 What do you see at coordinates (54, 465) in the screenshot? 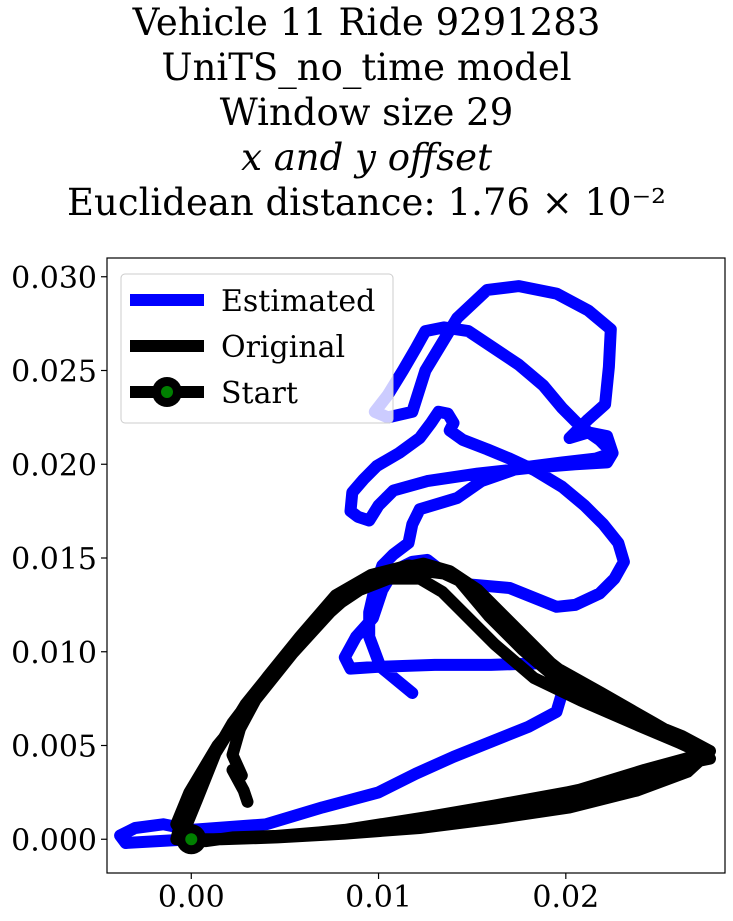
I see `y-tick-label: 0.020` at bounding box center [54, 465].